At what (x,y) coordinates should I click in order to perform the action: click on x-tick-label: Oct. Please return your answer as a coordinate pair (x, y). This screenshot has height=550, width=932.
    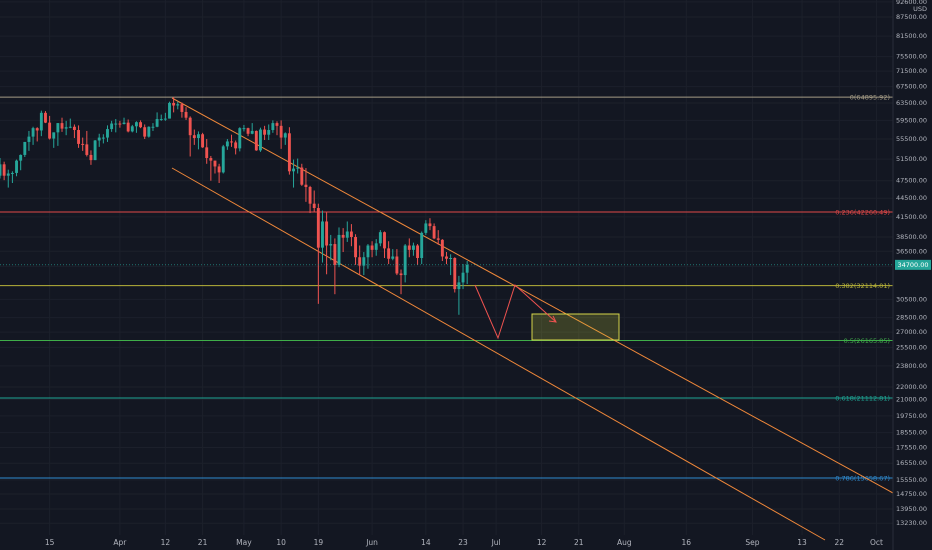
    Looking at the image, I should click on (876, 542).